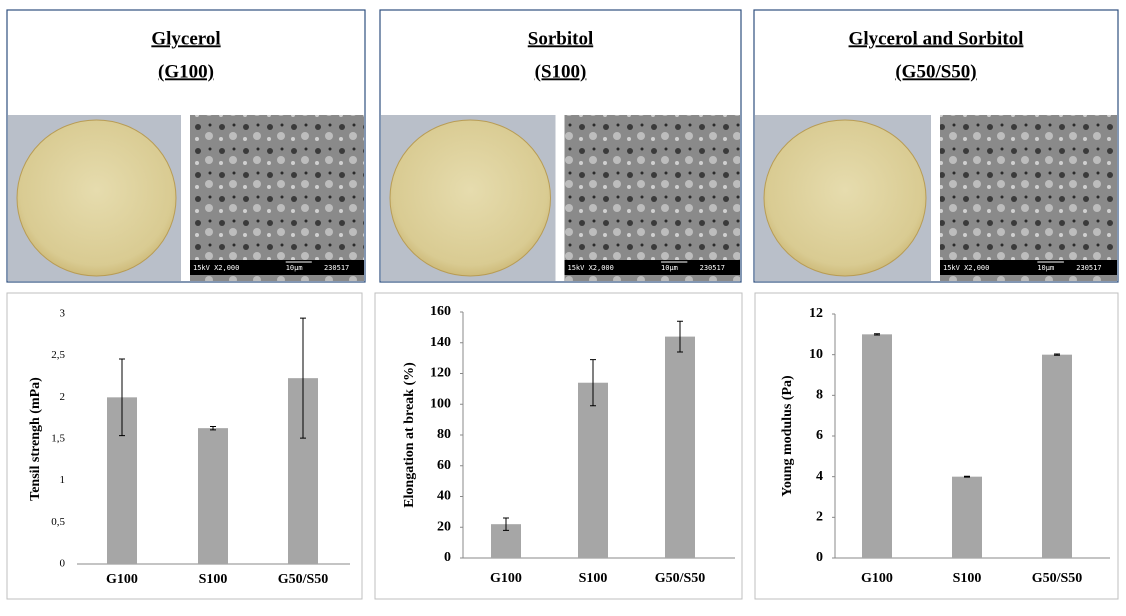  I want to click on panel-code: (G100), so click(186, 71).